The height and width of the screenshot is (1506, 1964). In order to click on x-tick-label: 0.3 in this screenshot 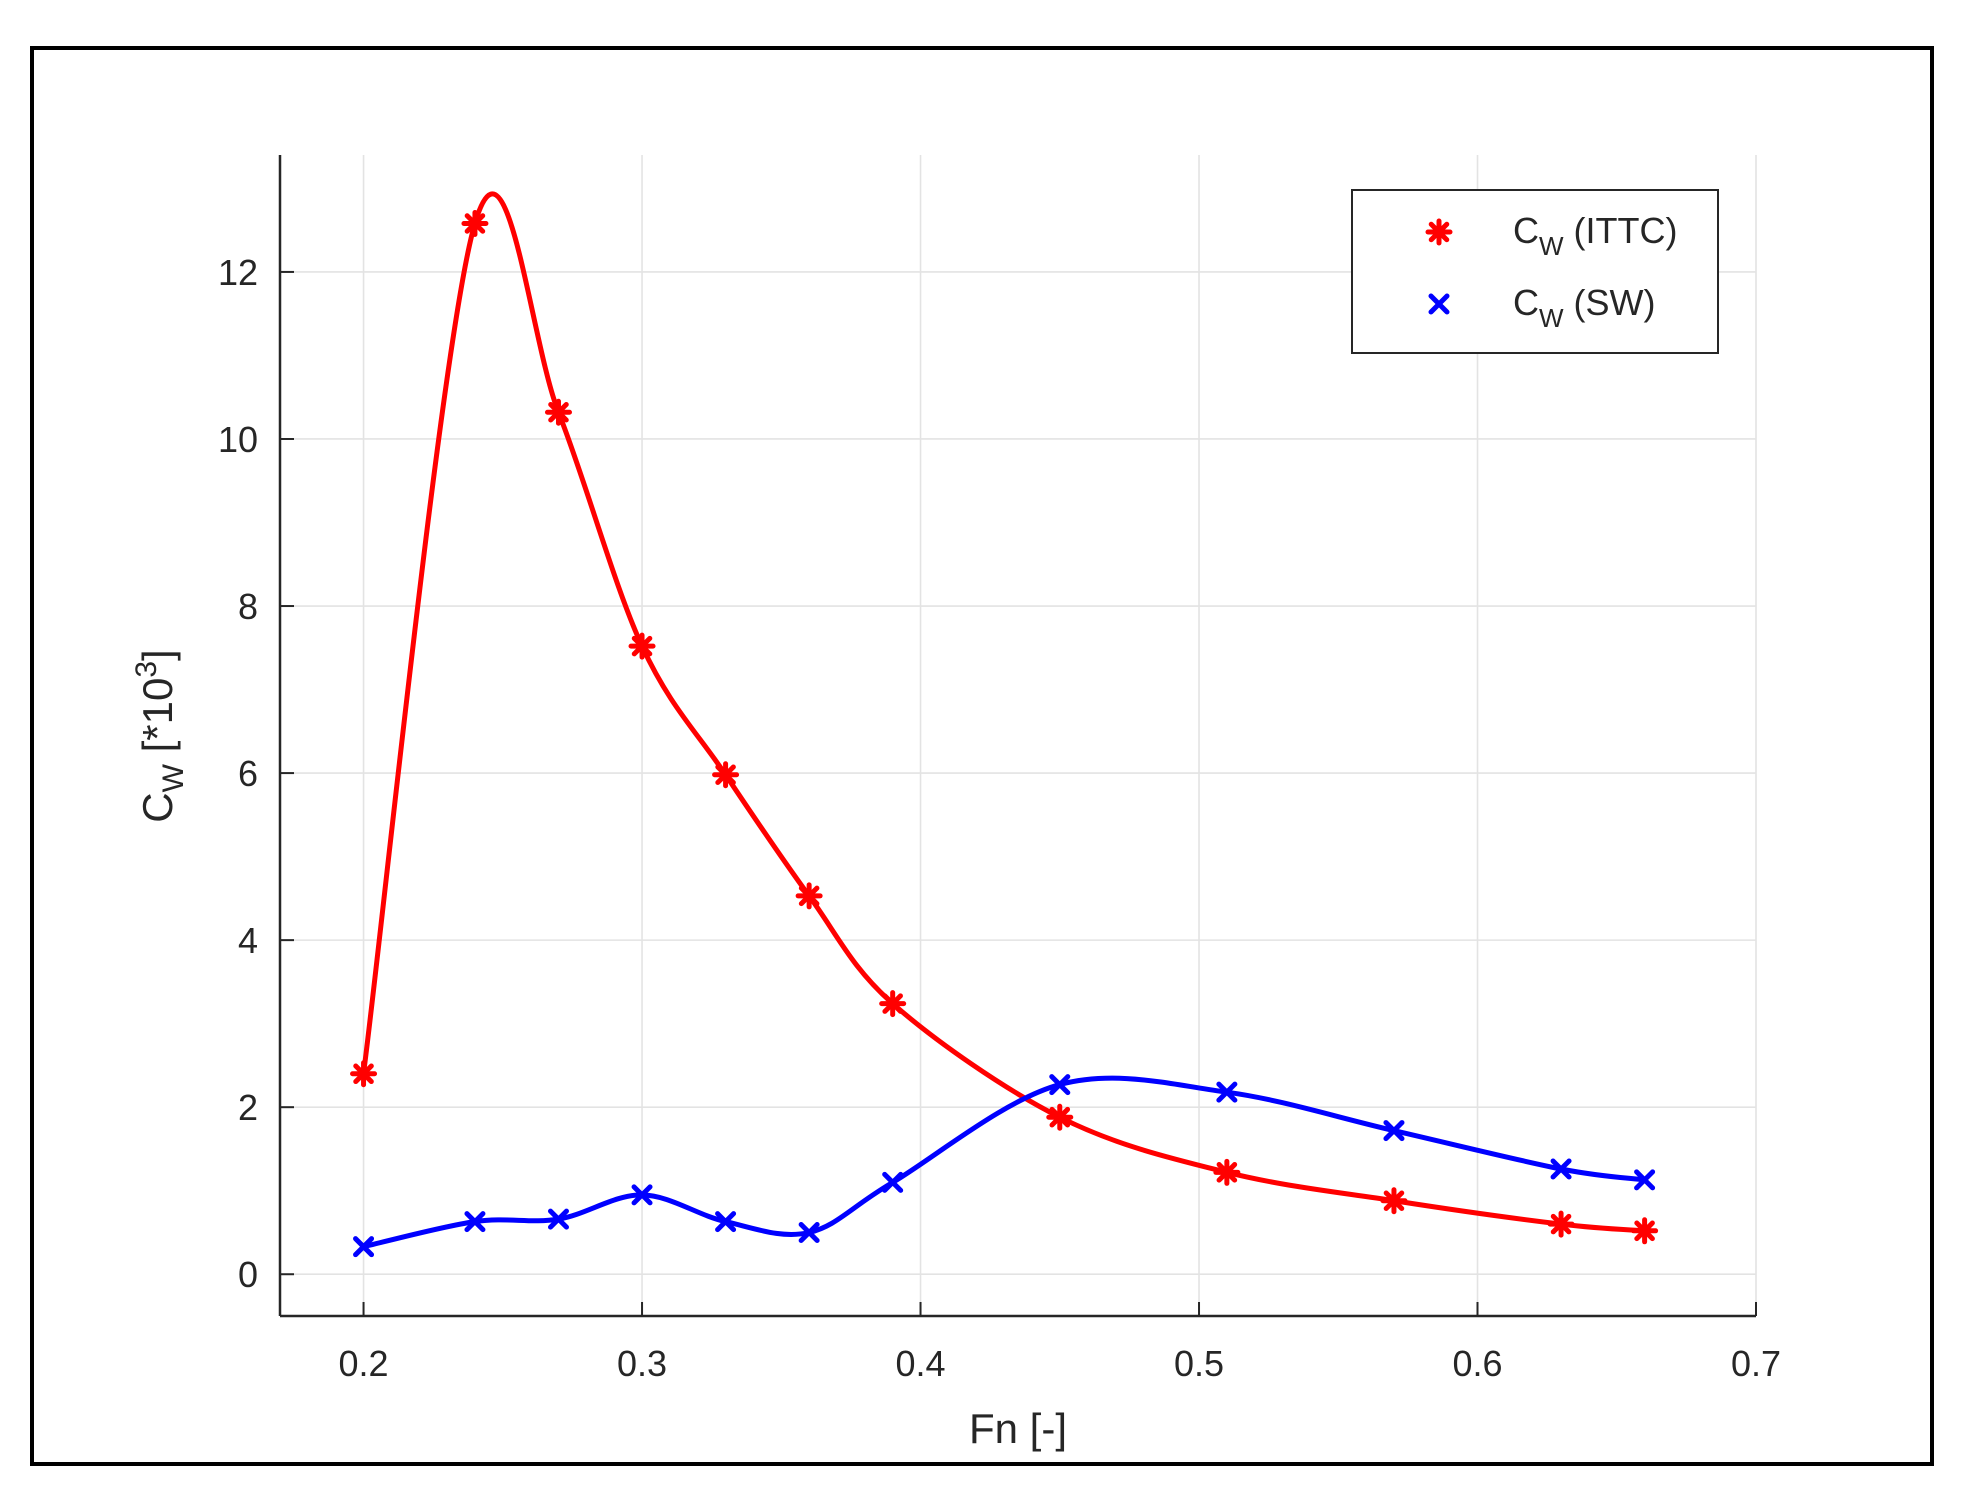, I will do `click(642, 1363)`.